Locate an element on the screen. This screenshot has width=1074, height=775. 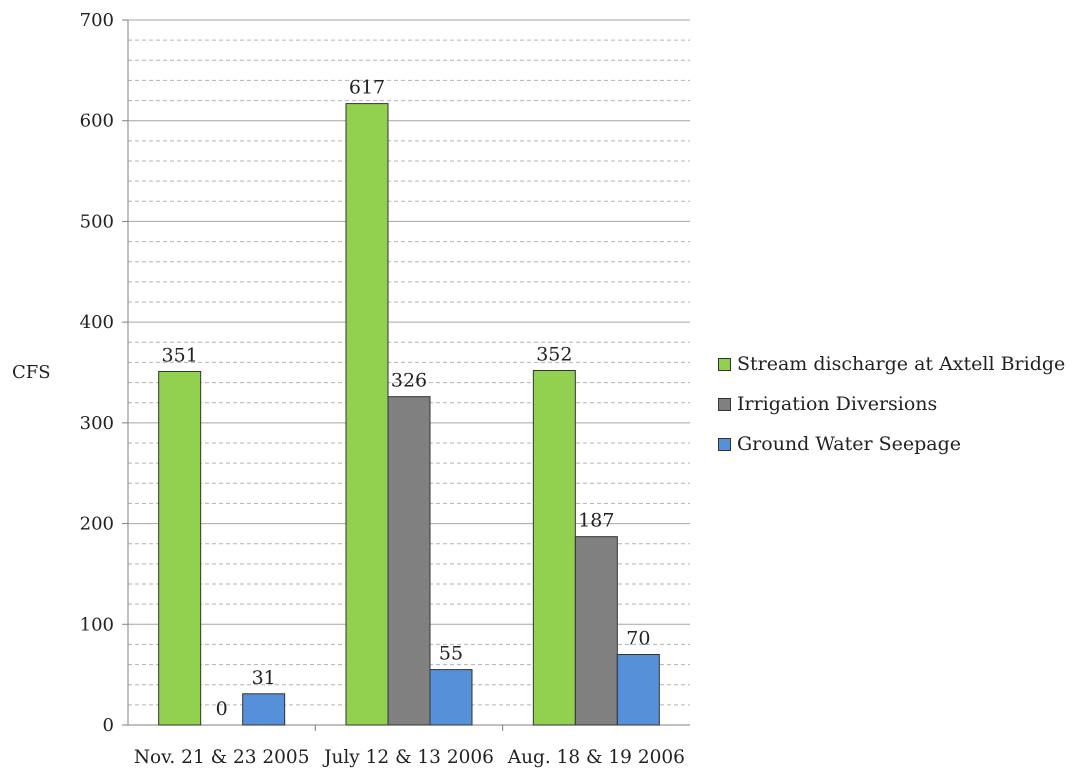
y-tick-label: 0 is located at coordinates (108, 725).